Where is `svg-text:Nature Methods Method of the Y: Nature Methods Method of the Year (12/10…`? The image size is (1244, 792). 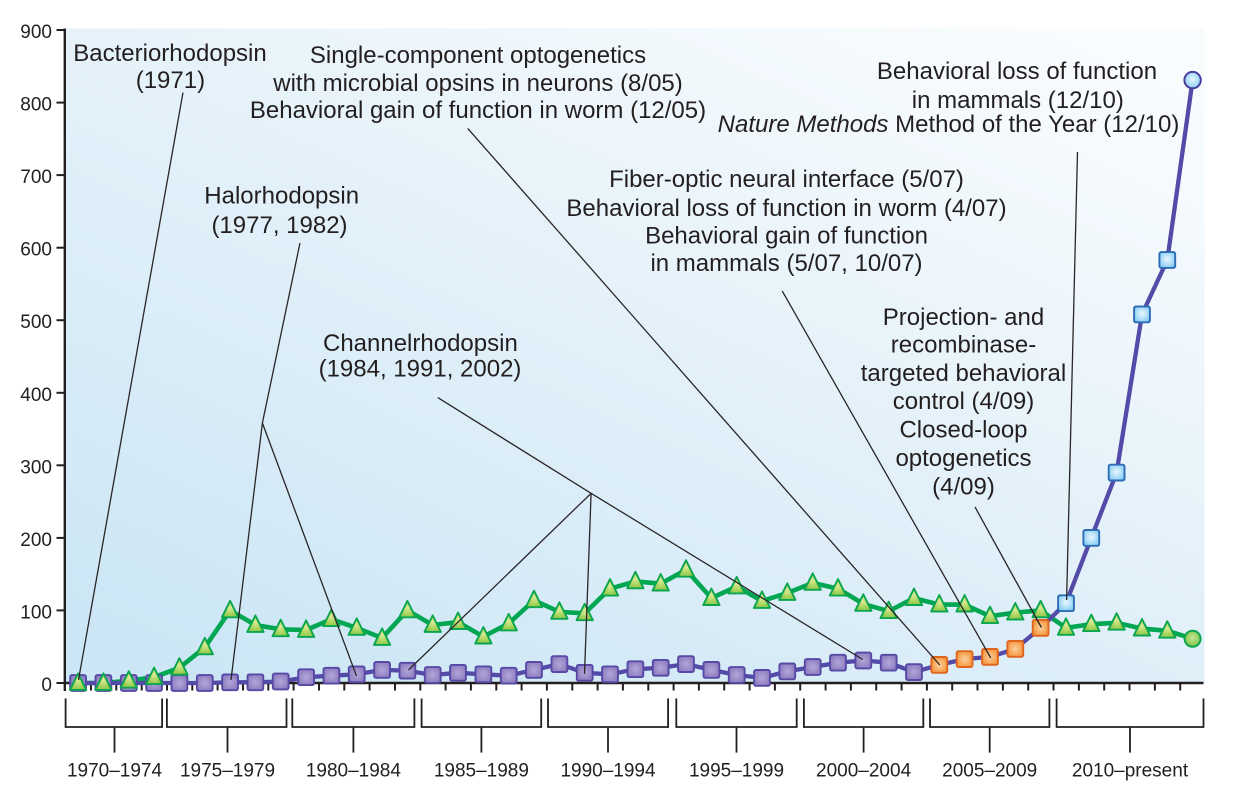 svg-text:Nature Methods Method of the Y: Nature Methods Method of the Year (12/10… is located at coordinates (949, 124).